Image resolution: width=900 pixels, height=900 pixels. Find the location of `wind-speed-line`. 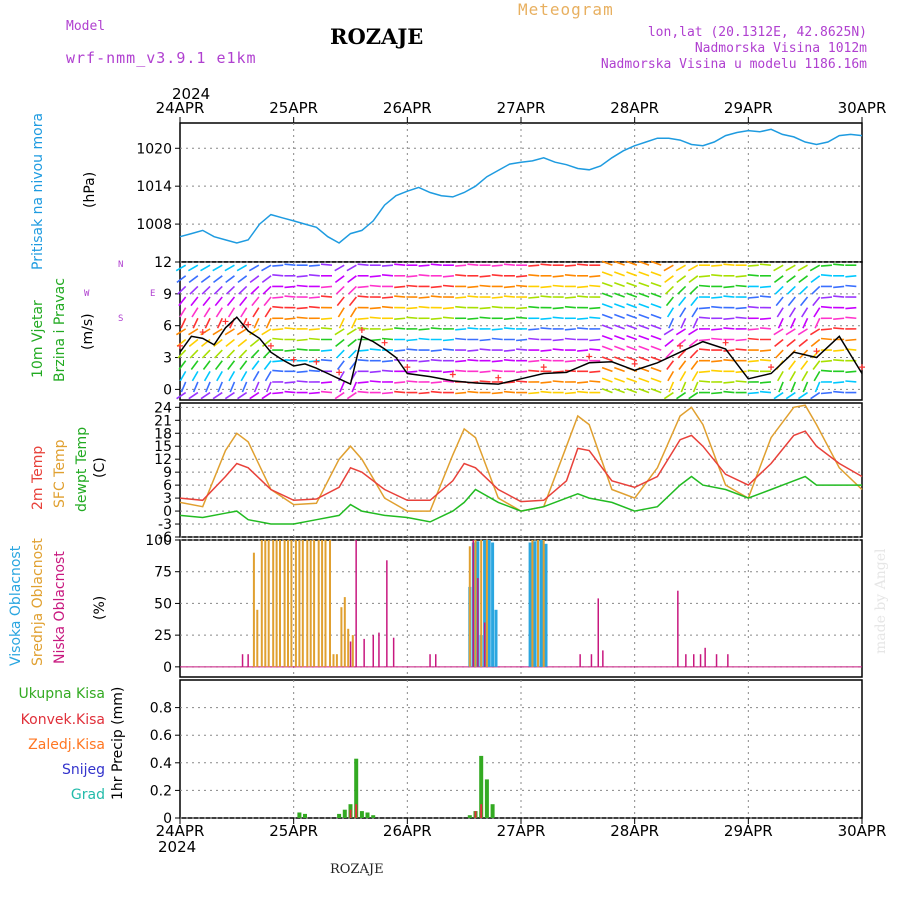

wind-speed-line is located at coordinates (521, 351).